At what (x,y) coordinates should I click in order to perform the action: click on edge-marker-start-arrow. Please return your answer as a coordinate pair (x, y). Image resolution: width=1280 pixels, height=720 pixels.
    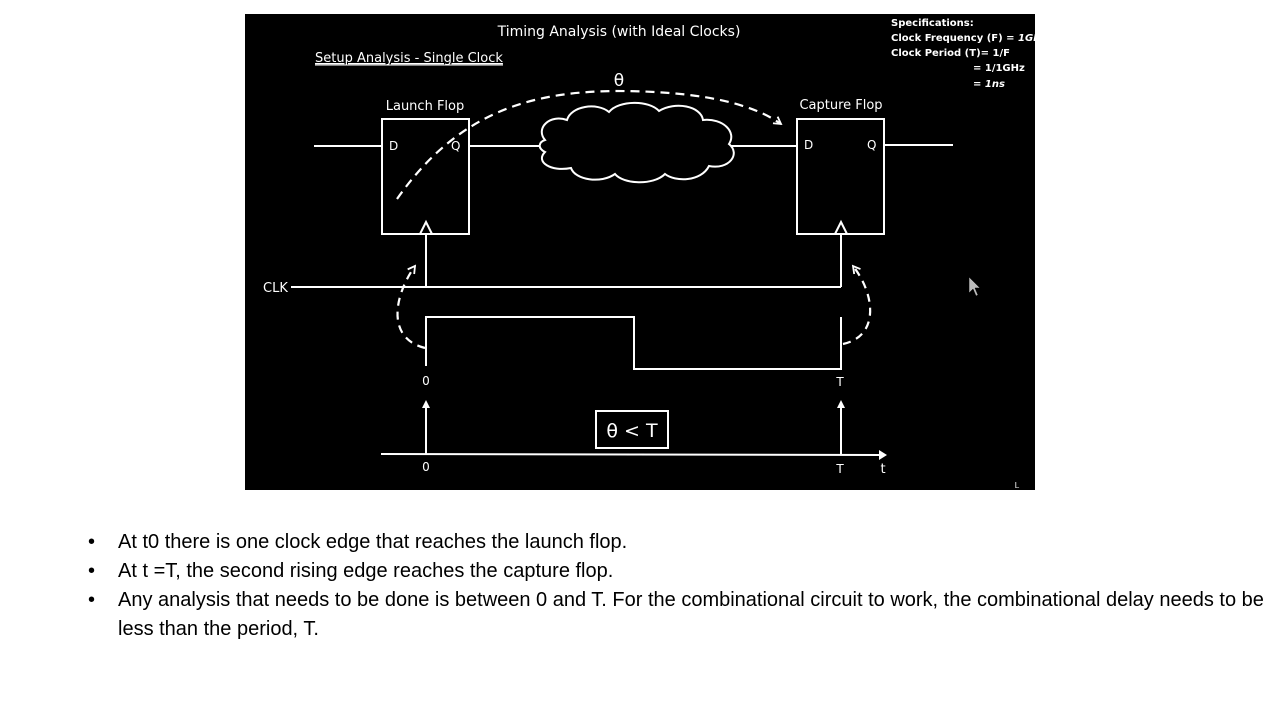
    Looking at the image, I should click on (426, 404).